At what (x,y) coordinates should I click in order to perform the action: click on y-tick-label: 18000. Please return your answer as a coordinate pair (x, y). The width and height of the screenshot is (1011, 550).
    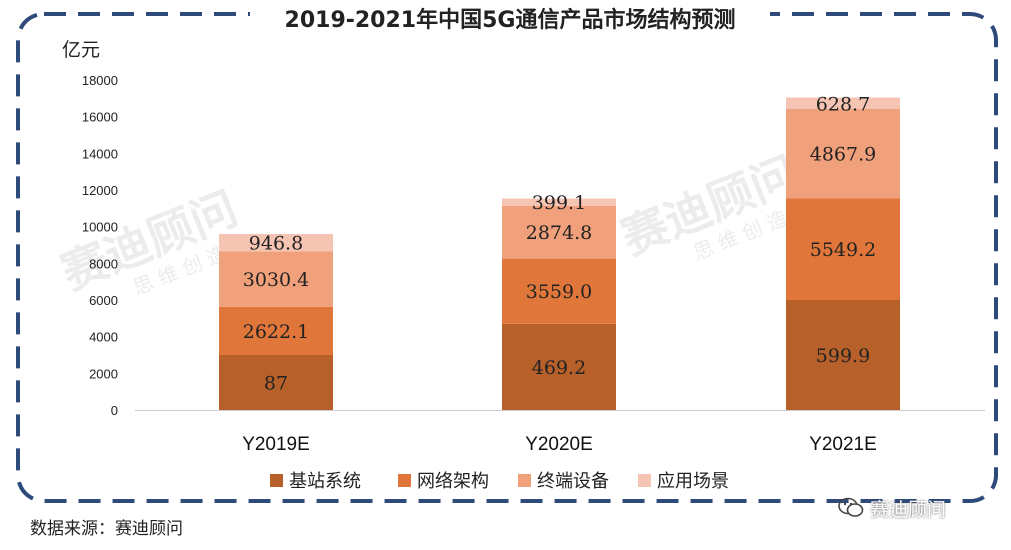
    Looking at the image, I should click on (100, 80).